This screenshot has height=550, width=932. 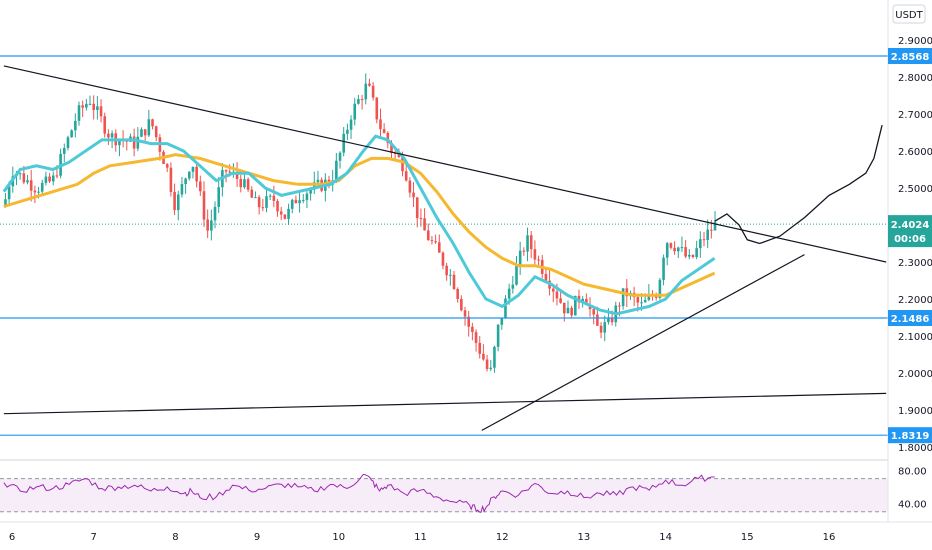 I want to click on rsi-band, so click(x=444, y=495).